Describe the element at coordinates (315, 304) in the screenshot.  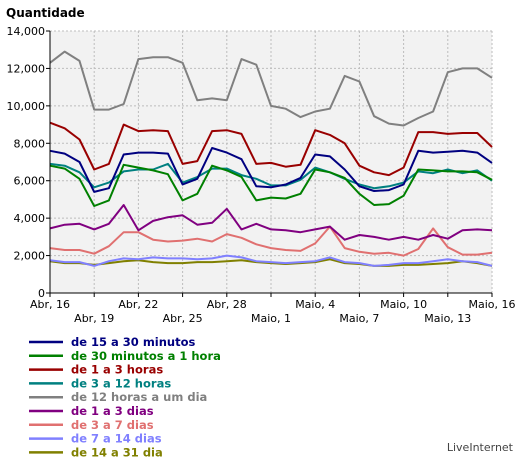
I see `x-tick-label: Maio, 4` at that location.